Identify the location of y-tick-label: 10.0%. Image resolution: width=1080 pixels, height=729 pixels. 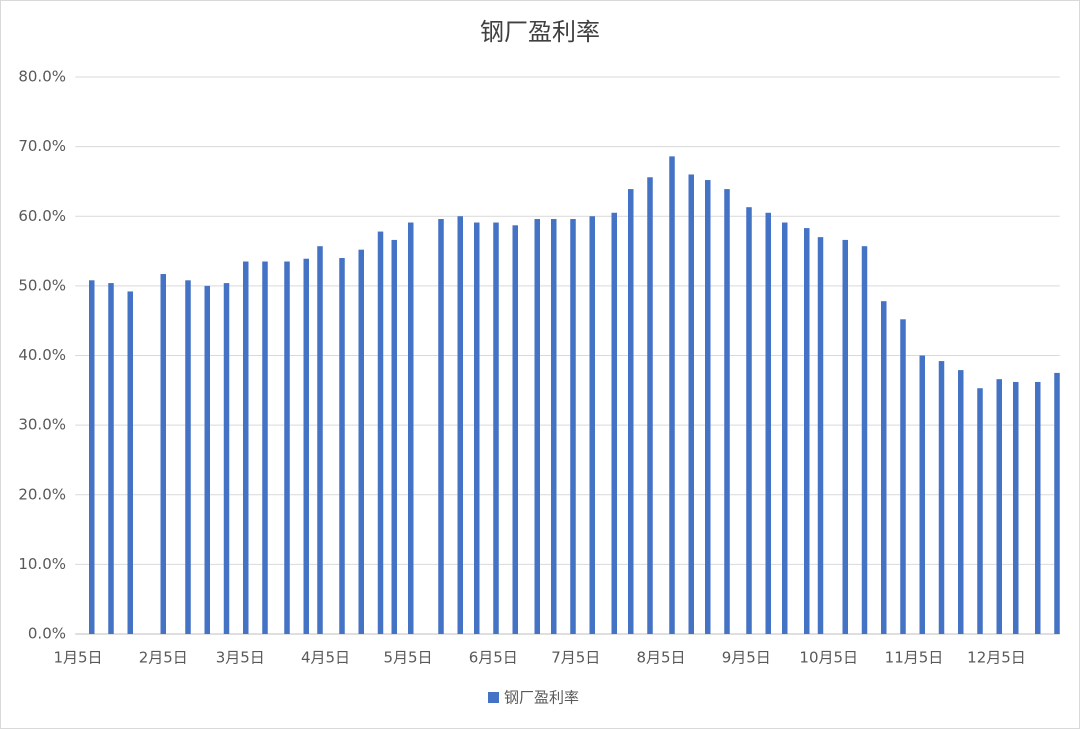
(42, 564).